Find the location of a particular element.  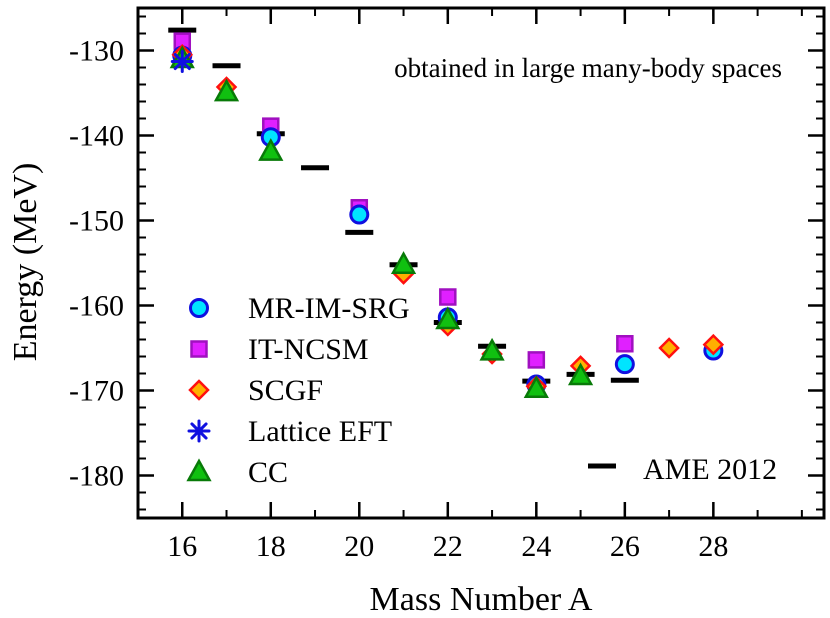

point-lattice-eft-stroke is located at coordinates (182, 61).